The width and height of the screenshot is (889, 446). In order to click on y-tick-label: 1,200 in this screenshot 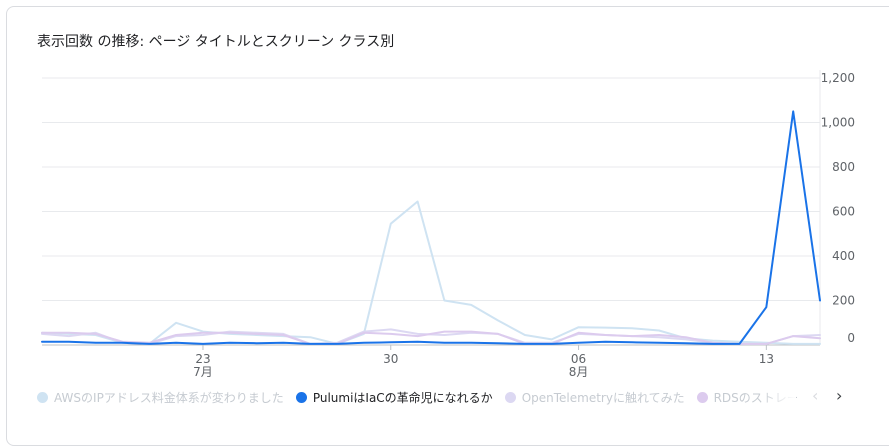, I will do `click(838, 78)`.